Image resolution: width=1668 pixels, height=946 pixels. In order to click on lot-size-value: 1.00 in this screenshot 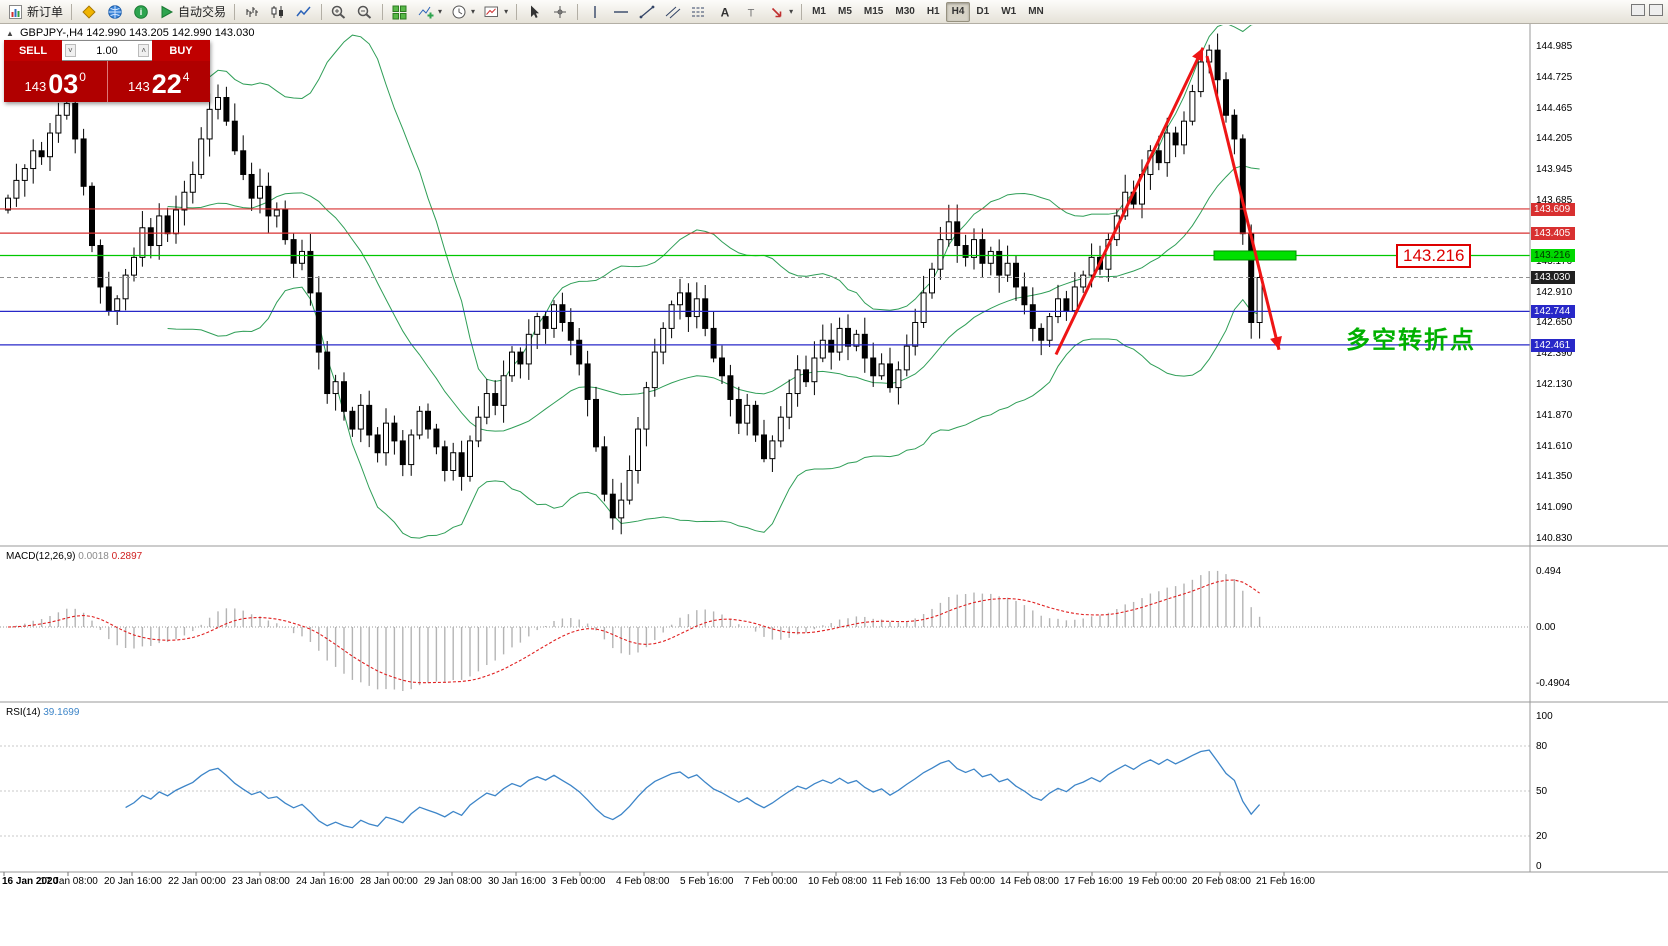, I will do `click(107, 50)`.